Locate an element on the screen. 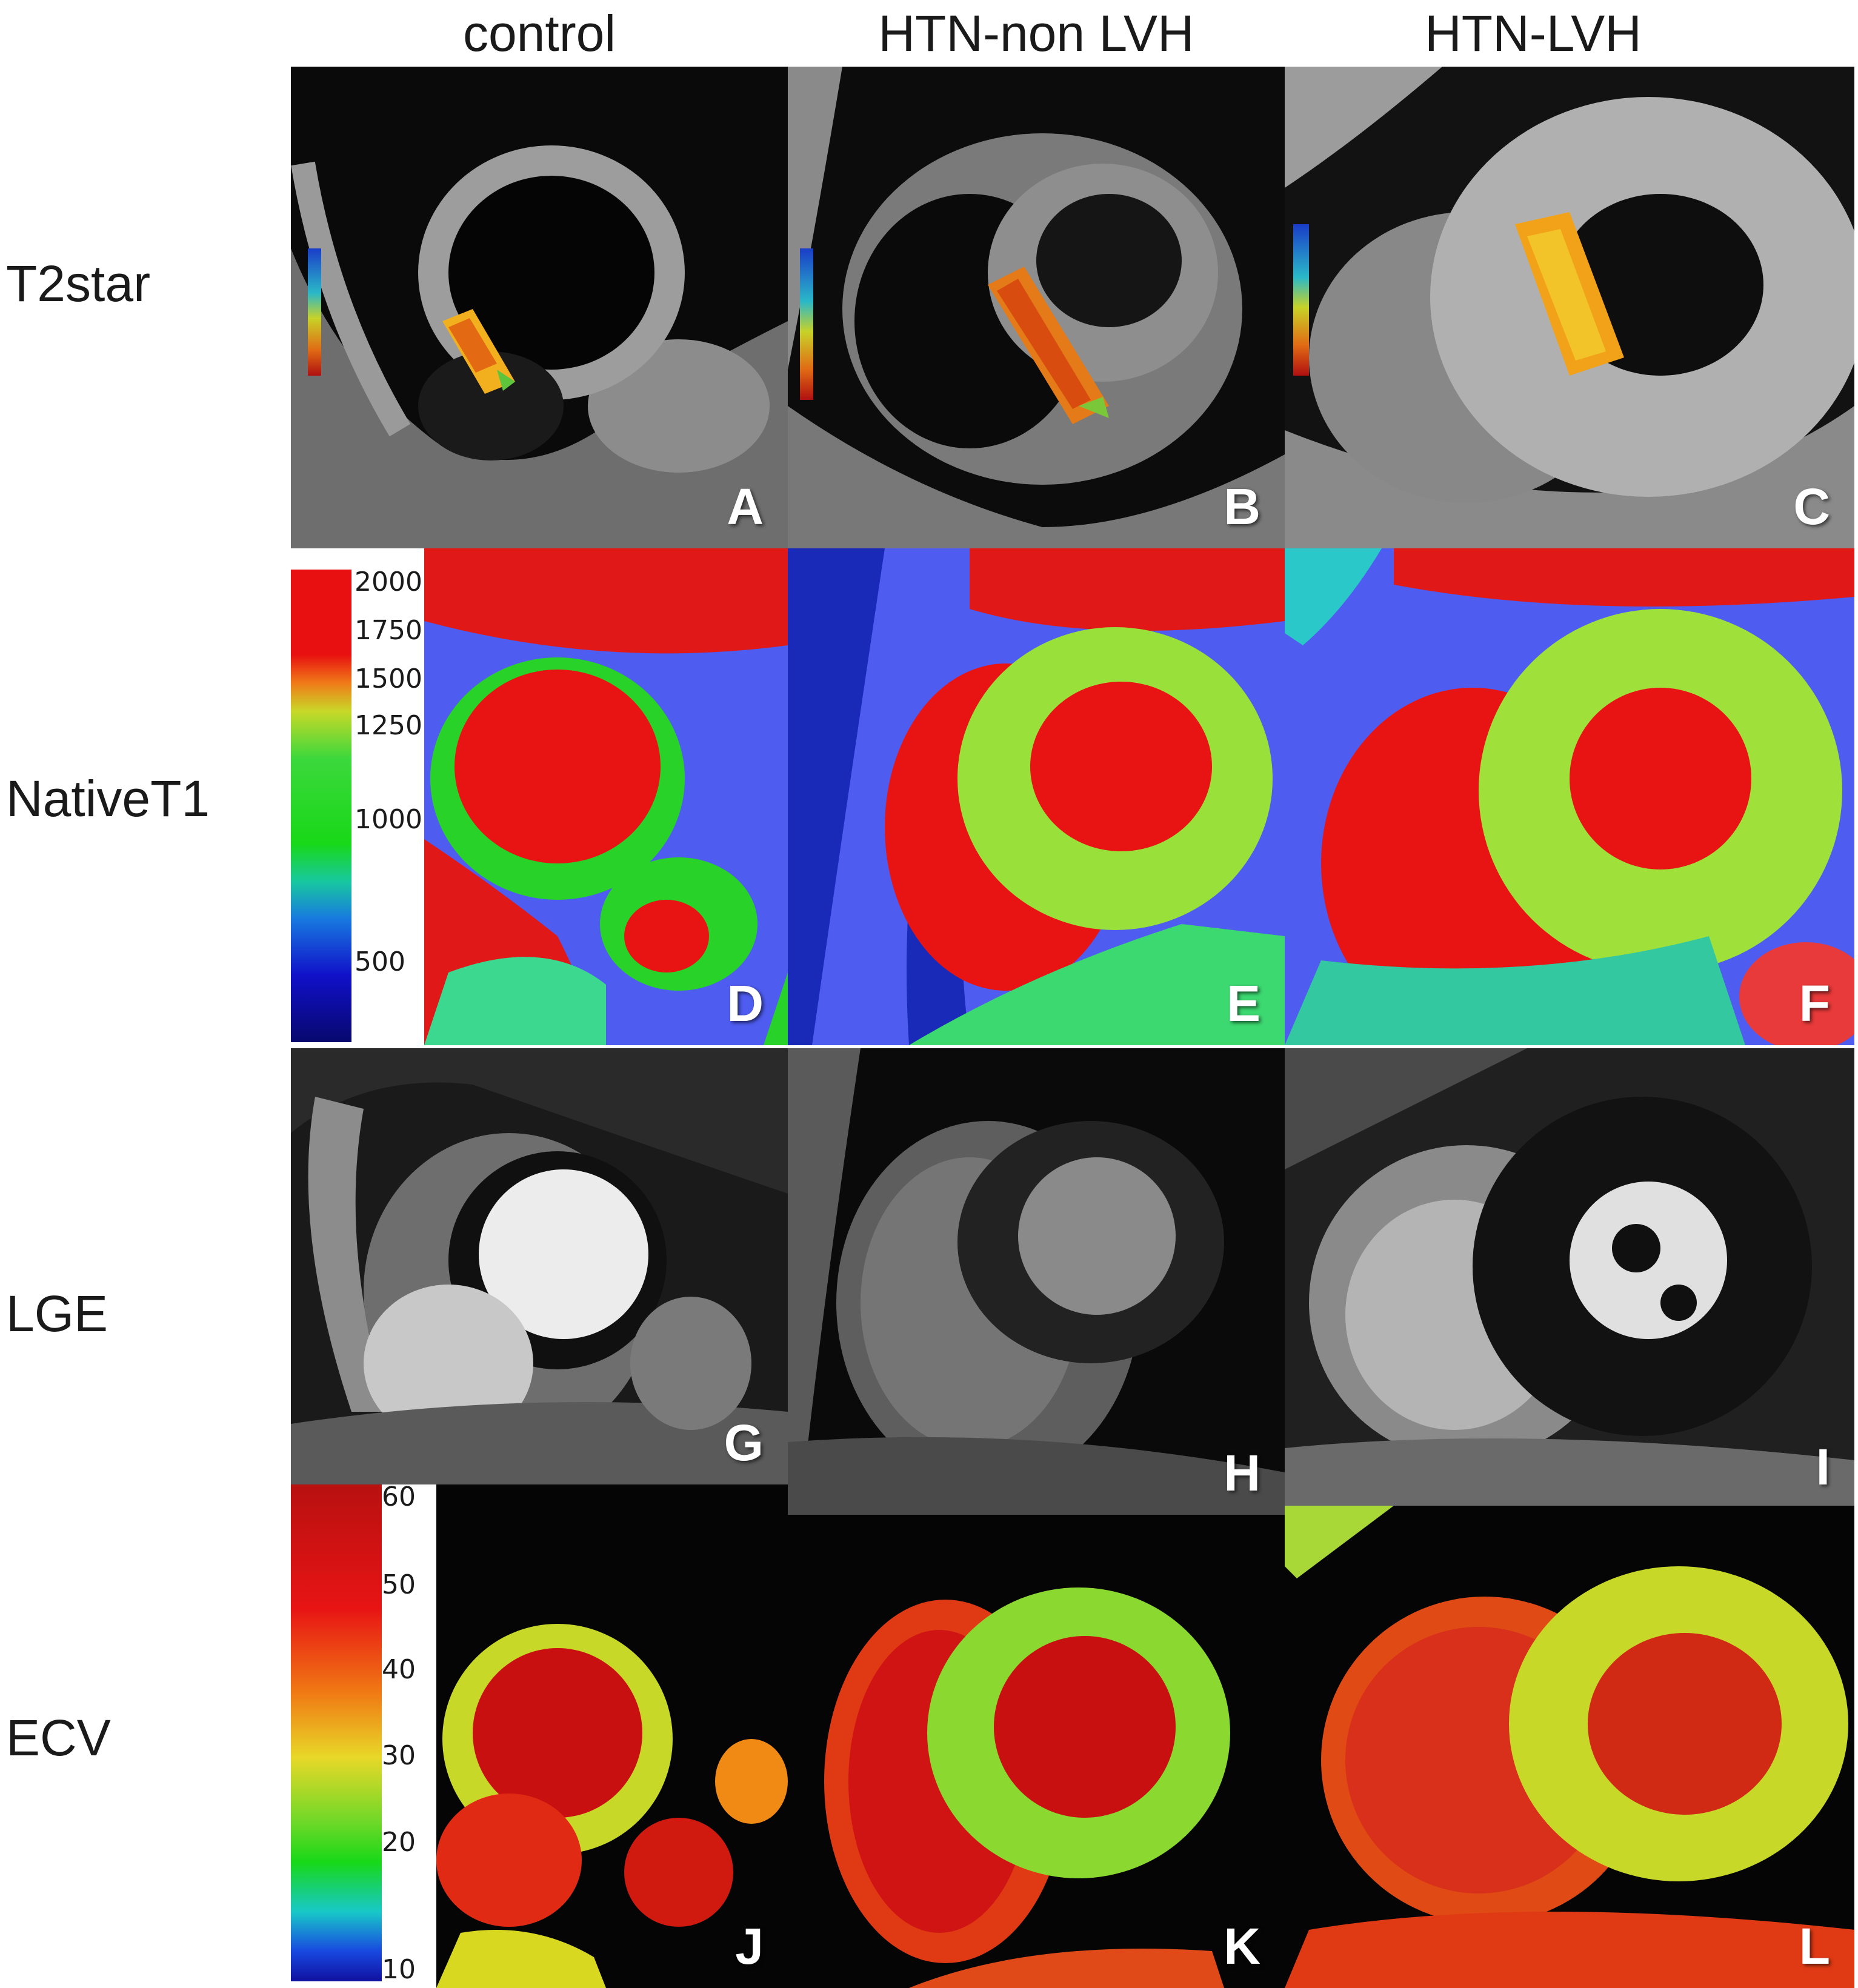 This screenshot has width=1858, height=1988. panel-ecv-htn-non-lvh: K is located at coordinates (1036, 1751).